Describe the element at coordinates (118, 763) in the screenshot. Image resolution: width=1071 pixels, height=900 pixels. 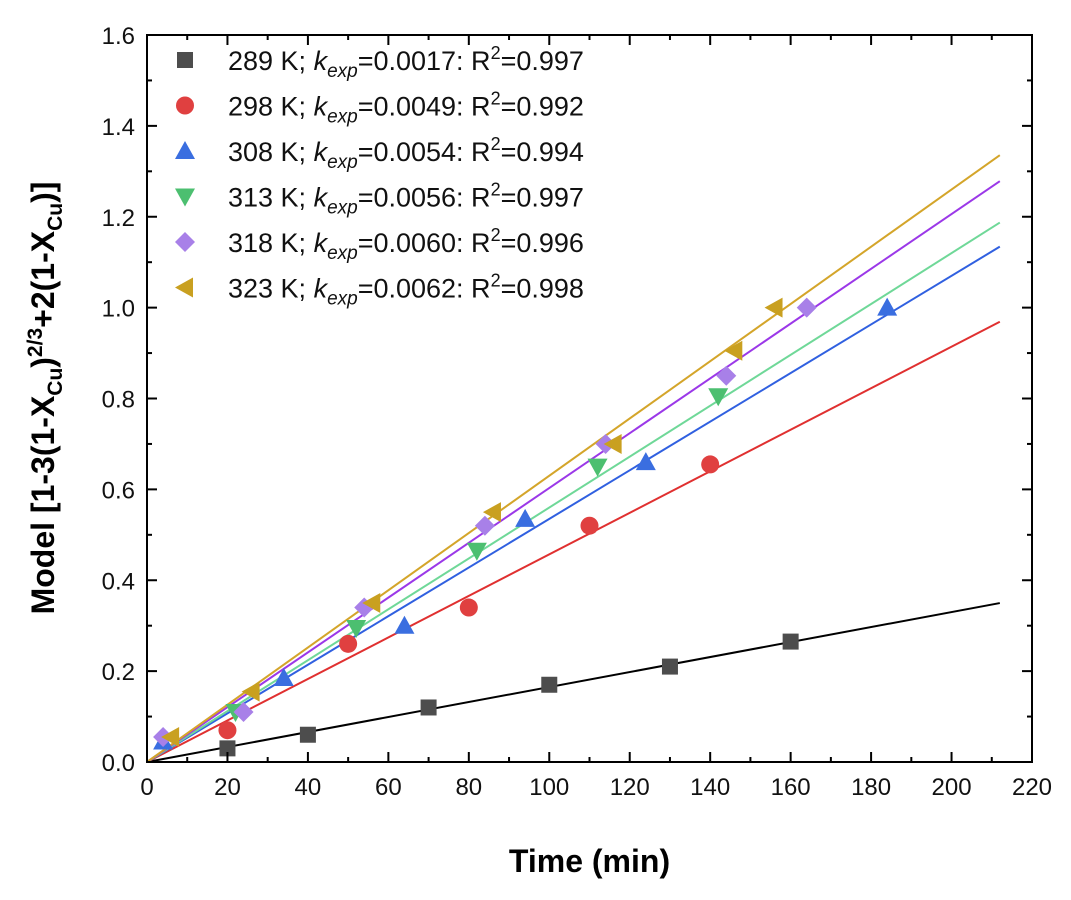
I see `y-tick-label: 0.0` at that location.